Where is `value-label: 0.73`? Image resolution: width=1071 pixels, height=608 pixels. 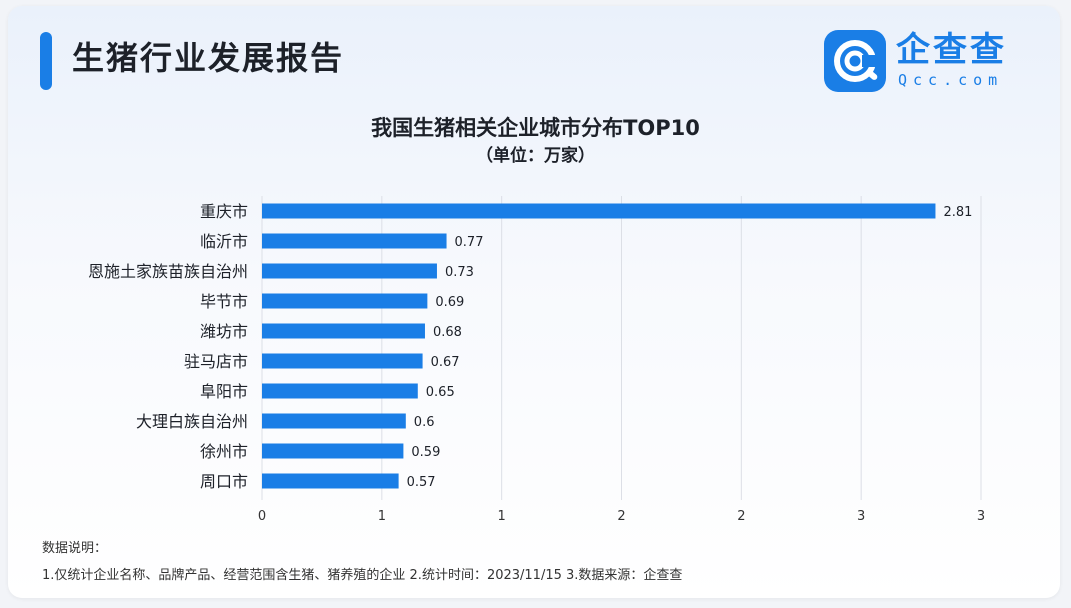
value-label: 0.73 is located at coordinates (459, 272).